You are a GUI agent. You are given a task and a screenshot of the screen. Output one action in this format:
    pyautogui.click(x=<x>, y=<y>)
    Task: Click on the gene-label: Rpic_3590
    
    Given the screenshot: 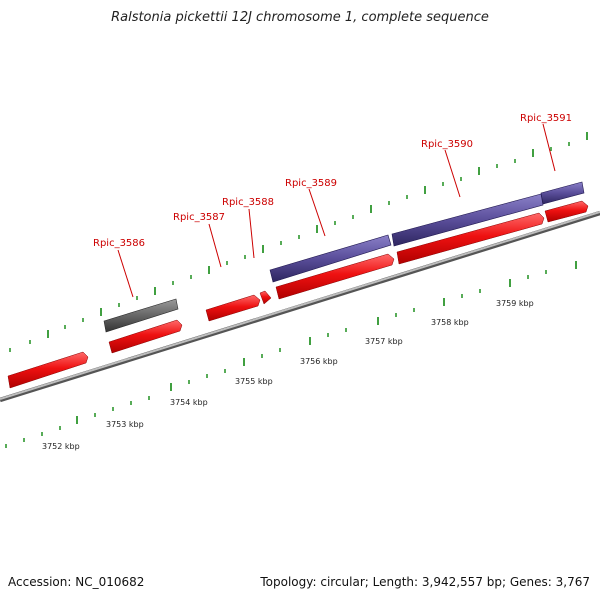 What is the action you would take?
    pyautogui.click(x=447, y=144)
    